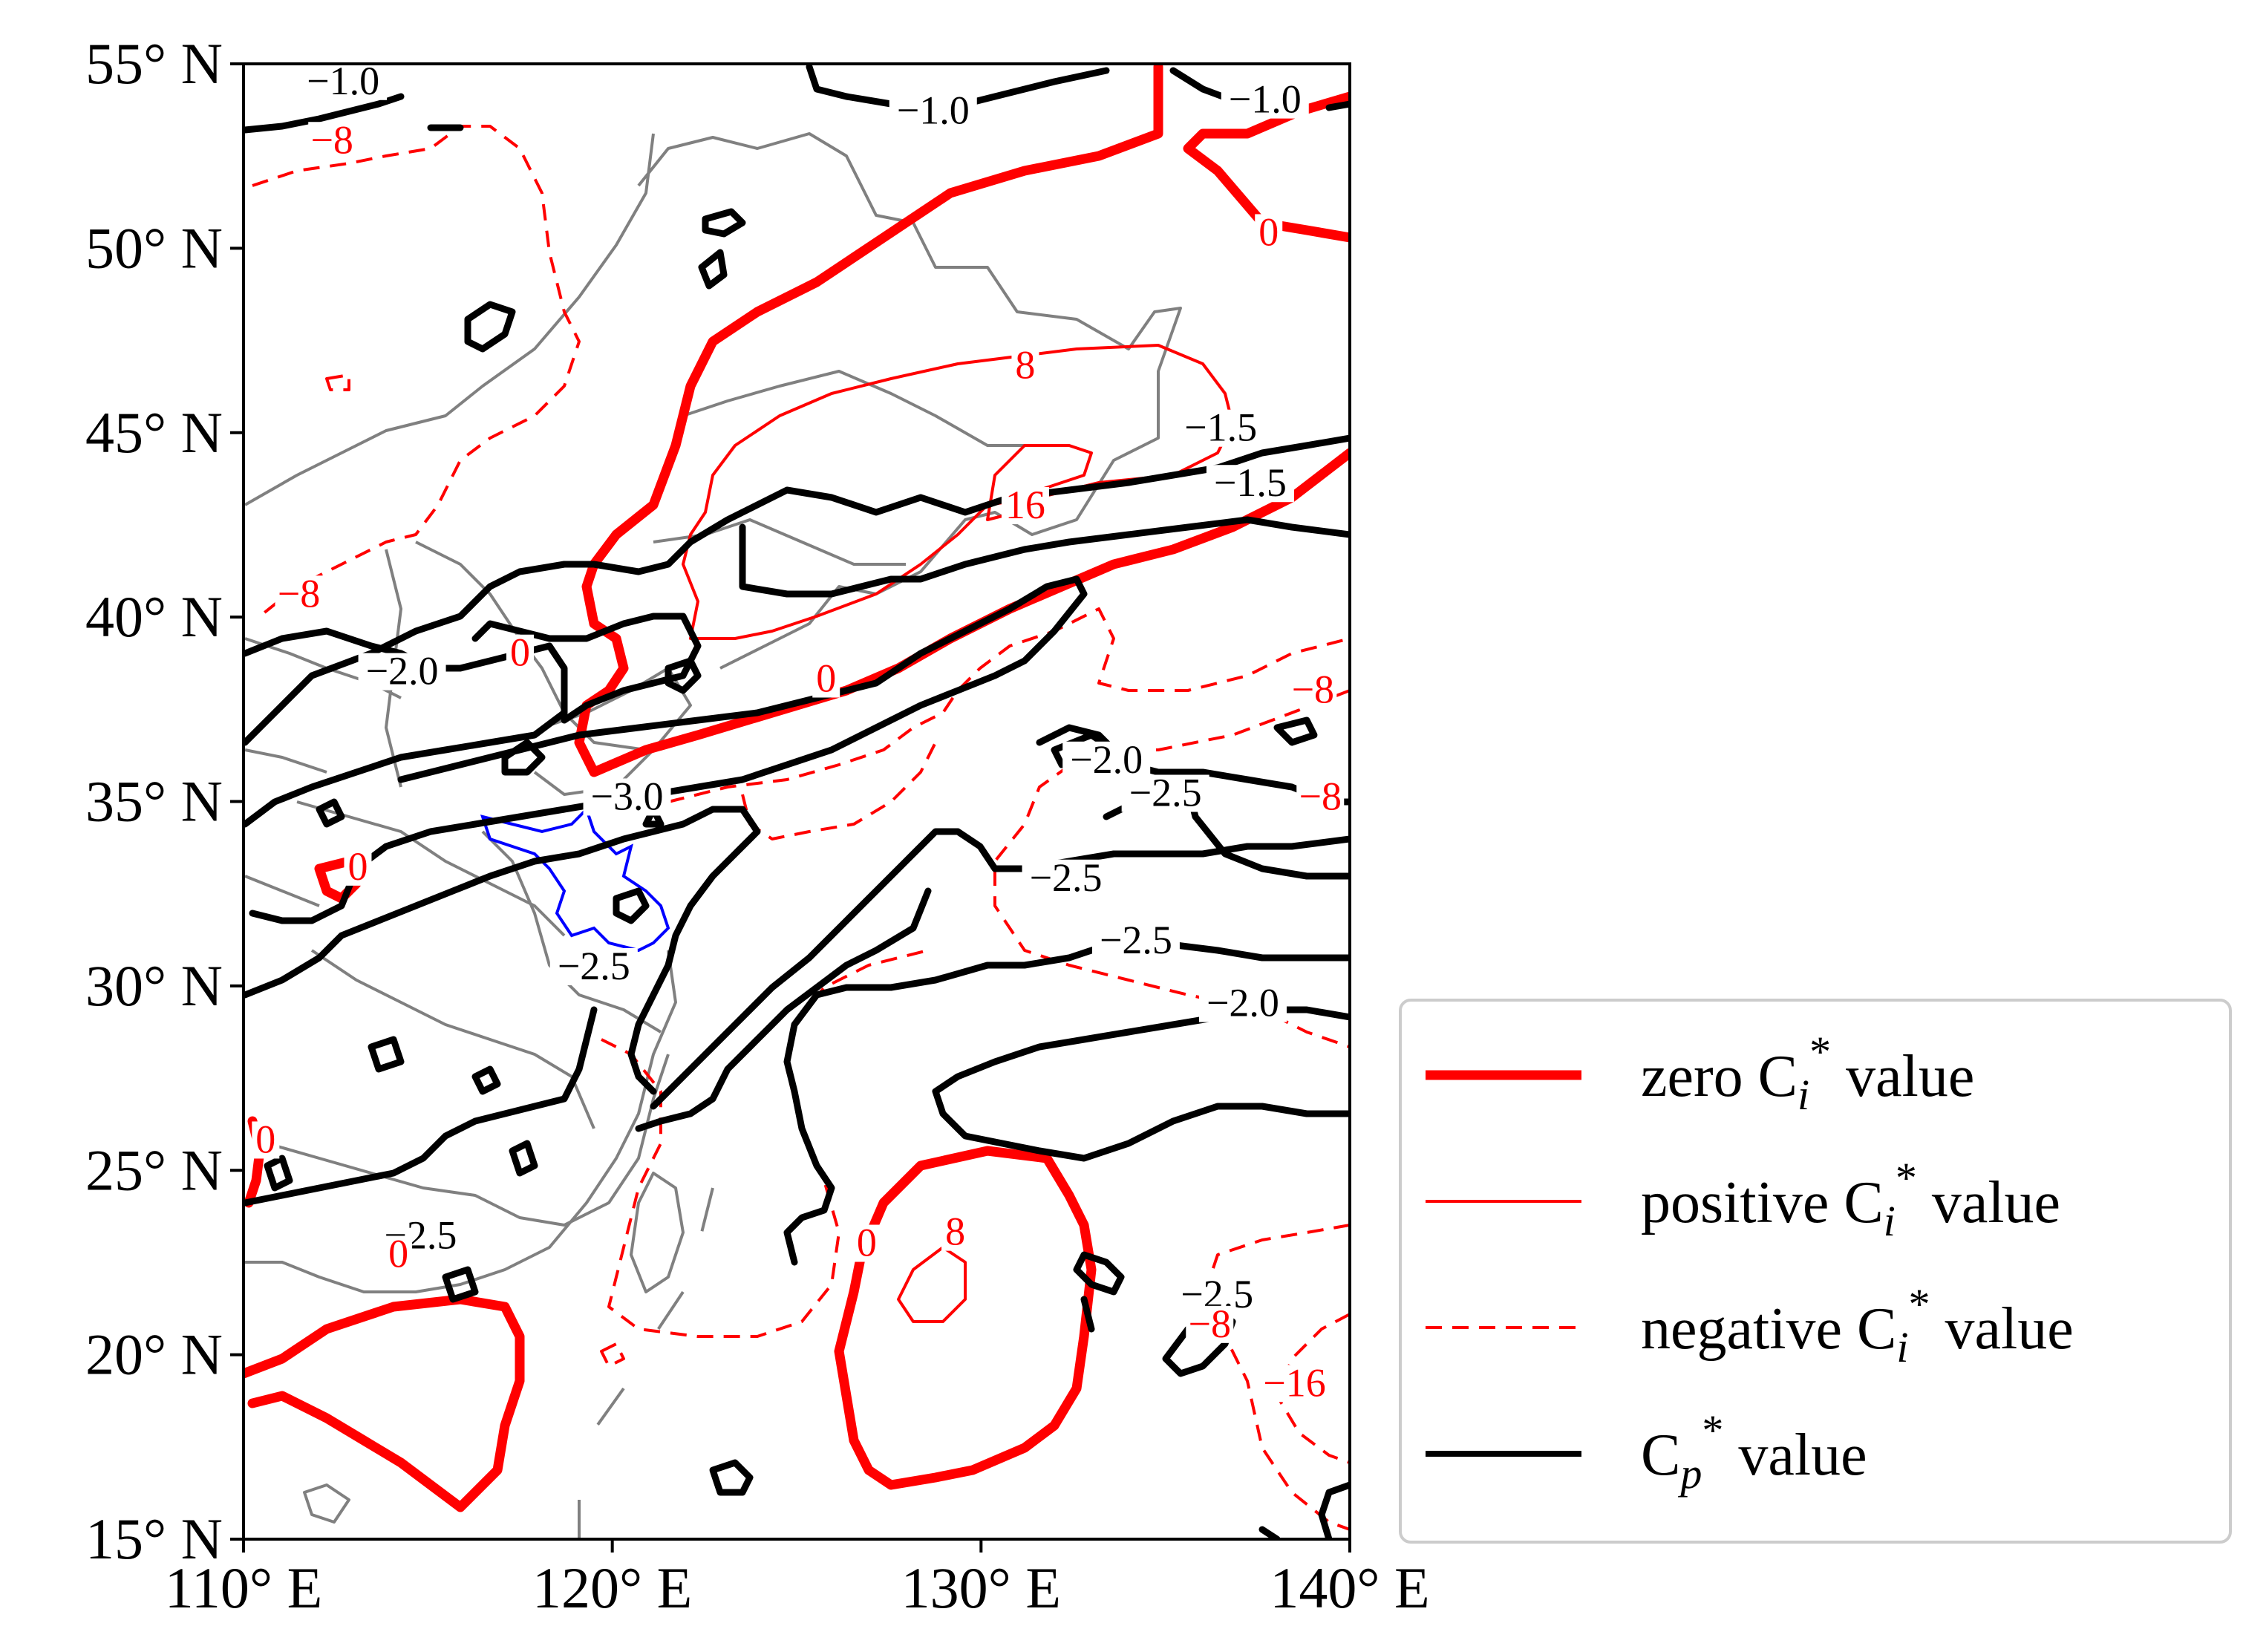 This screenshot has height=1652, width=2243. What do you see at coordinates (631, 905) in the screenshot?
I see `cp-minus25-blob-center` at bounding box center [631, 905].